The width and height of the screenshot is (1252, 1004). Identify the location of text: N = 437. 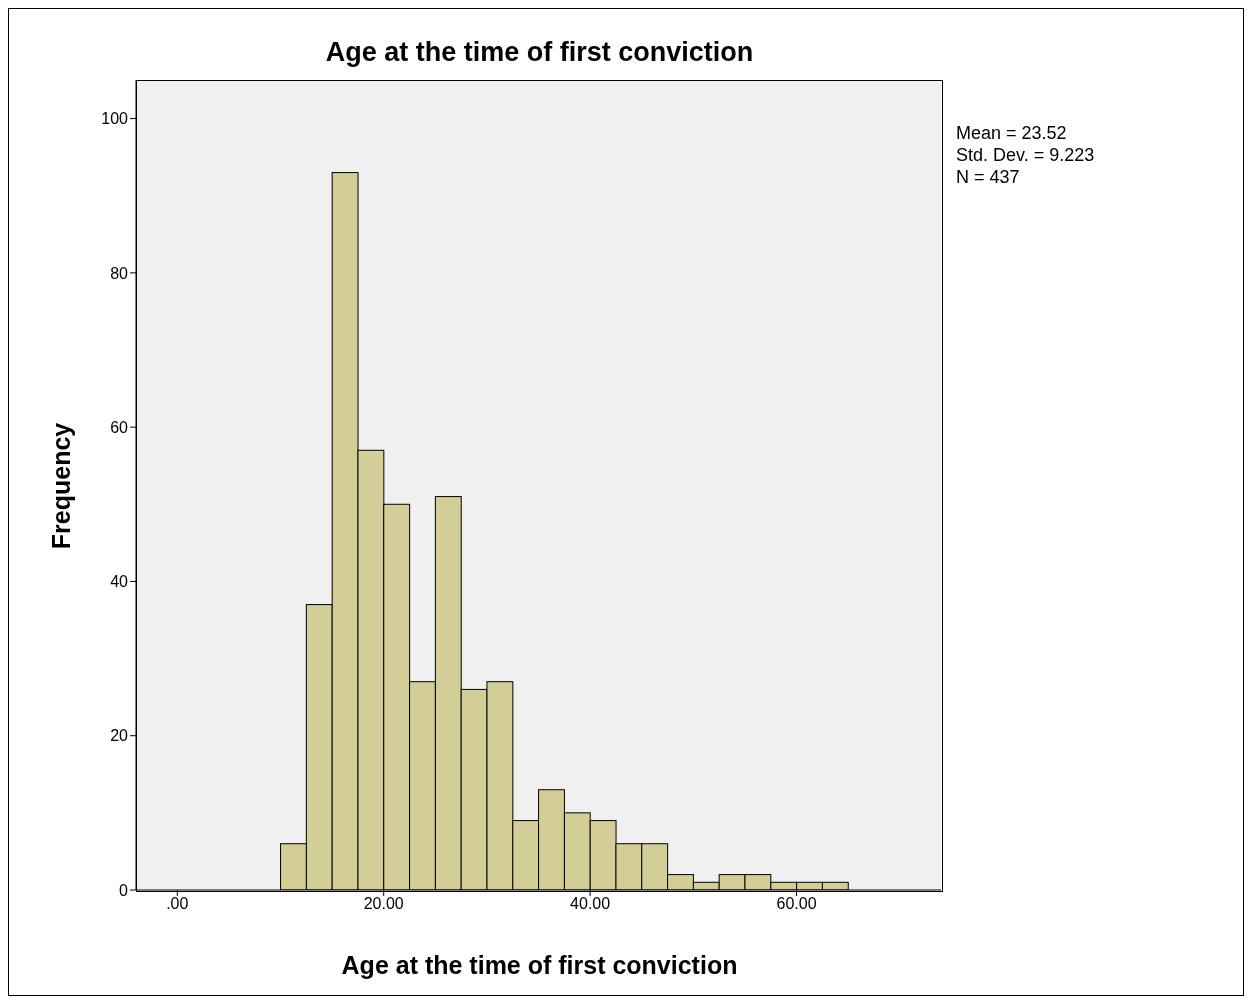
(988, 177).